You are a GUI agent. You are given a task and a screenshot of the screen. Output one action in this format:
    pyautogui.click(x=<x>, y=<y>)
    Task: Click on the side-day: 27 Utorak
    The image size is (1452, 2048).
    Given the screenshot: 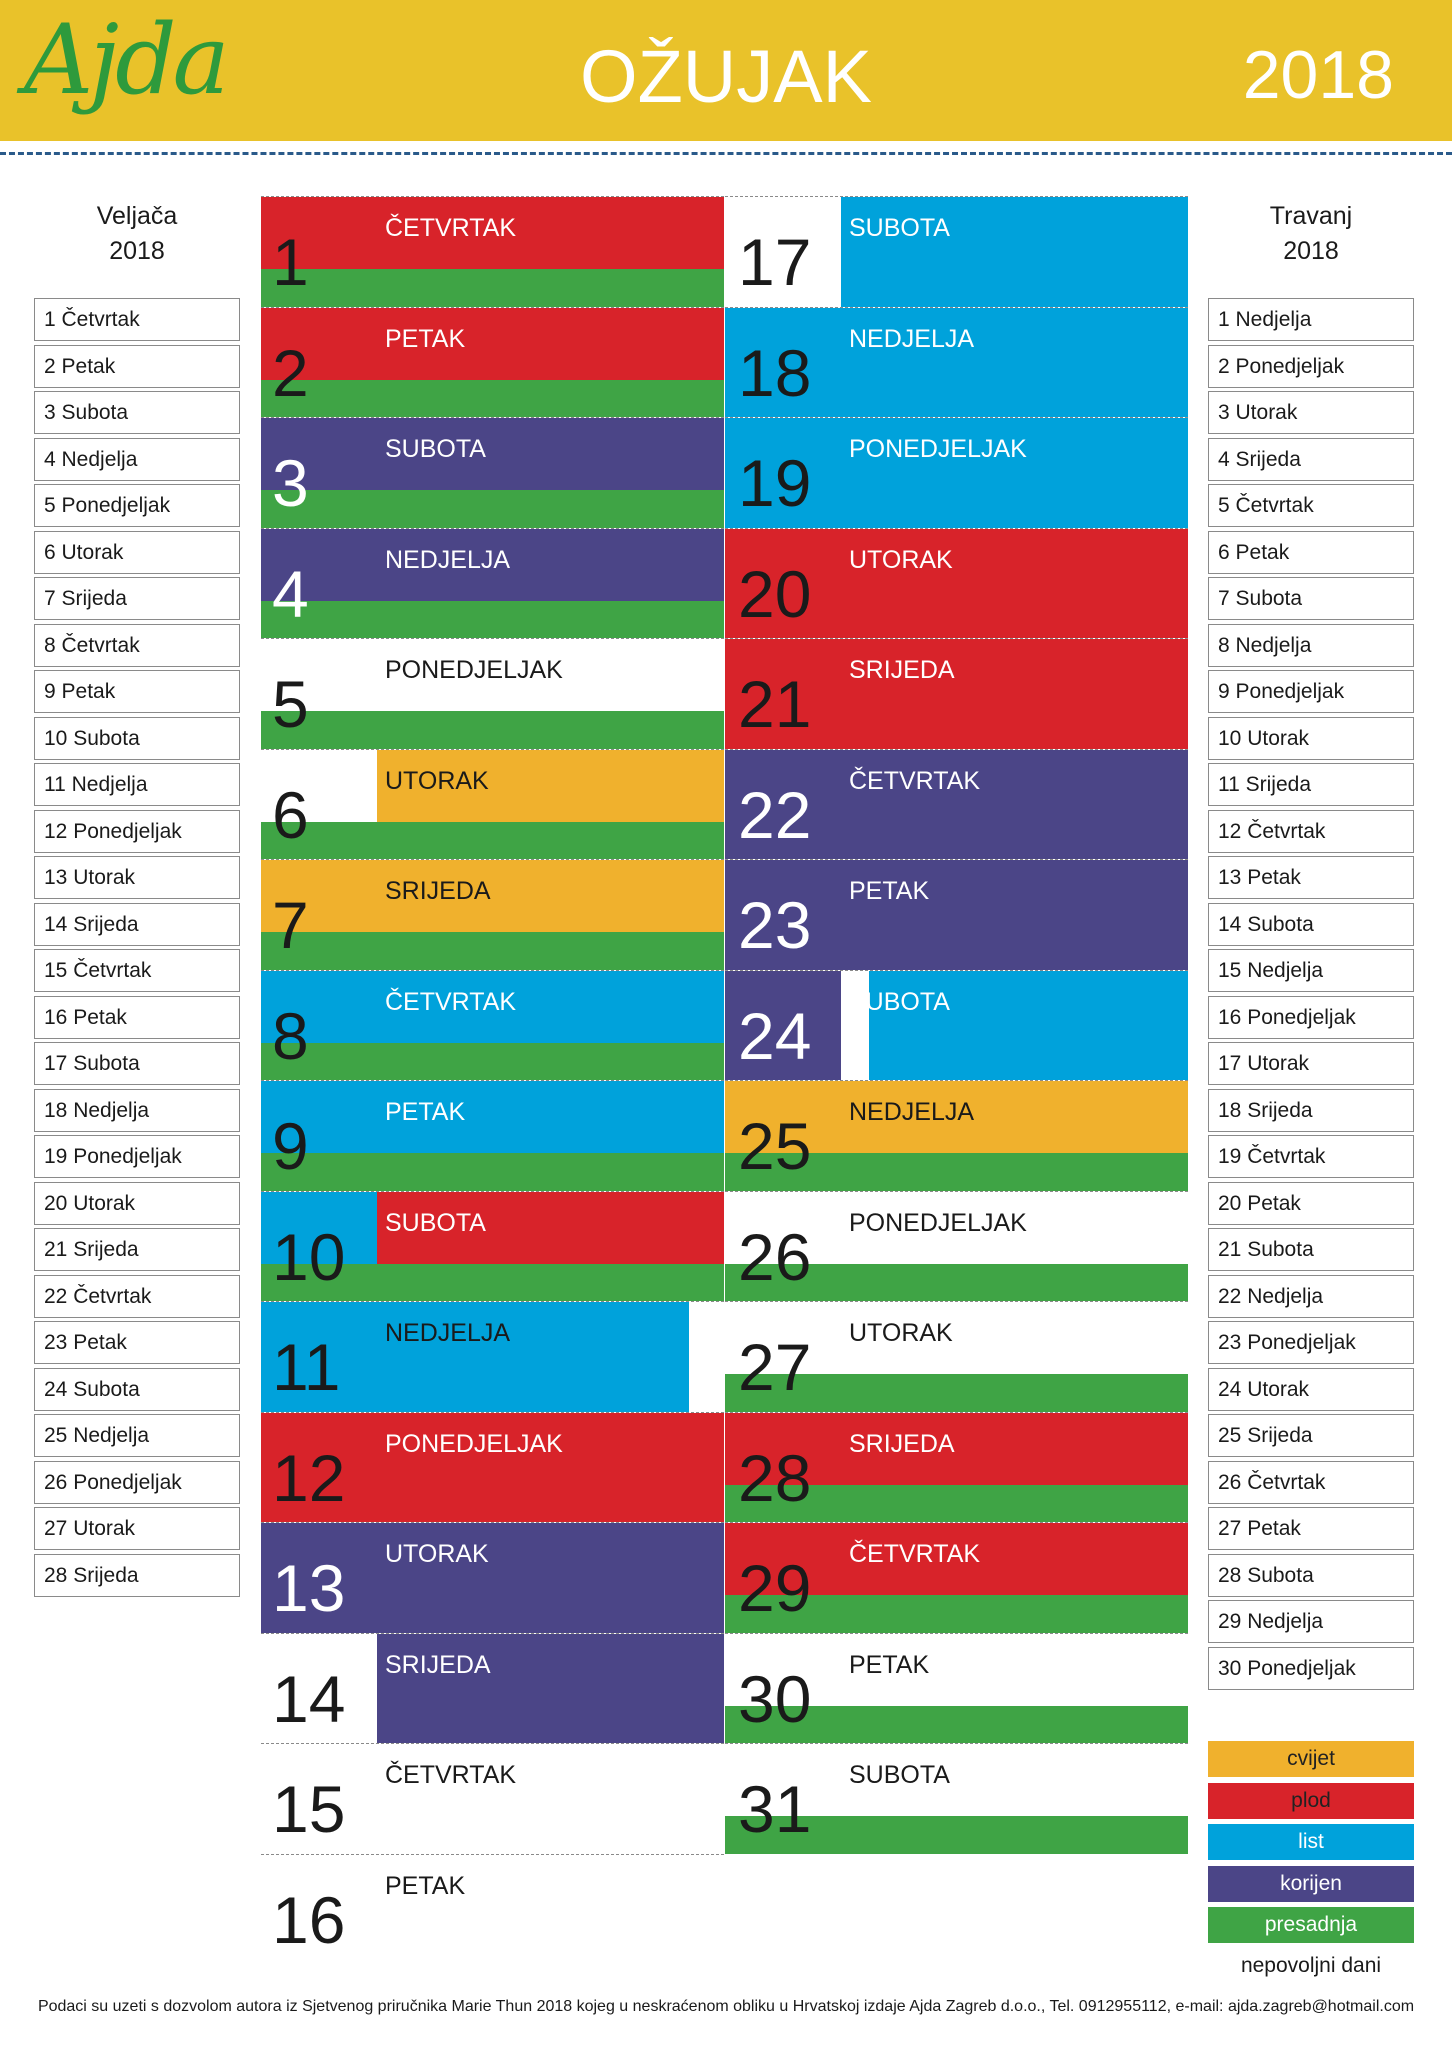 What is the action you would take?
    pyautogui.click(x=137, y=1528)
    